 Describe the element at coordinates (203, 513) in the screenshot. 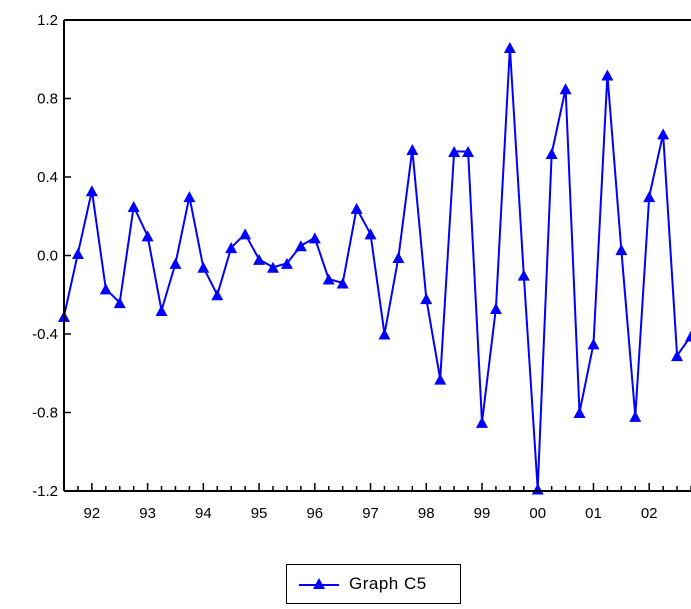

I see `x-tick-label: 94` at that location.